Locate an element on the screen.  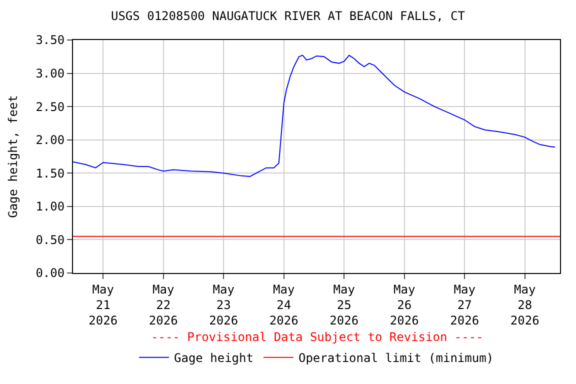
y-axis-title: Gage height, feet is located at coordinates (13, 156).